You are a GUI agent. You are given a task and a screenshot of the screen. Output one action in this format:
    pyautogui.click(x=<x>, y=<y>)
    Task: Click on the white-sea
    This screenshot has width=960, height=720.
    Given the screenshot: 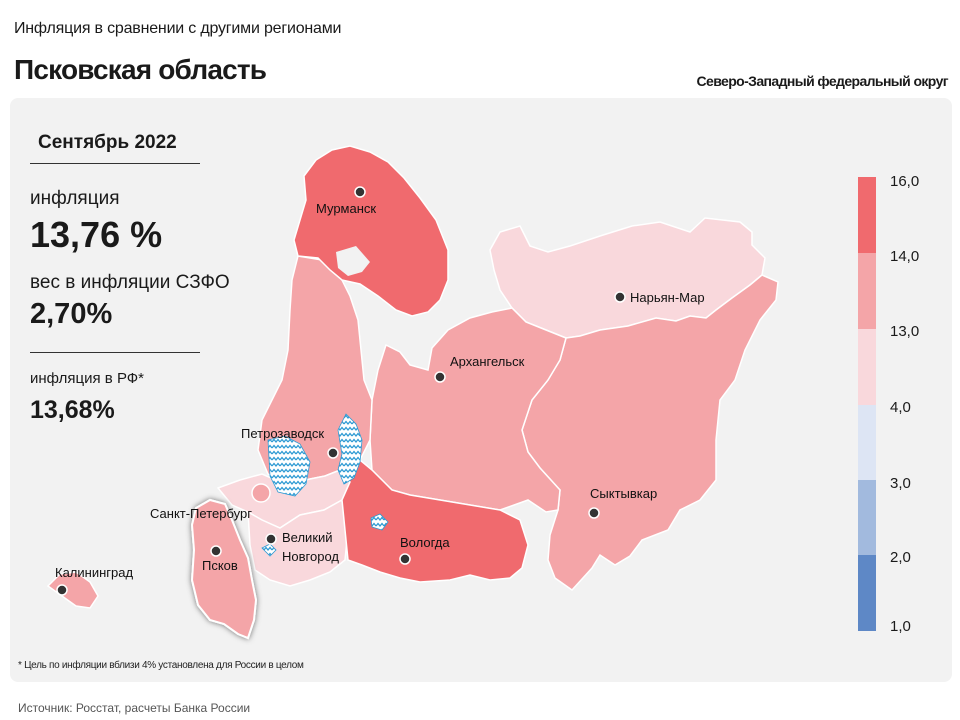 What is the action you would take?
    pyautogui.click(x=353, y=261)
    